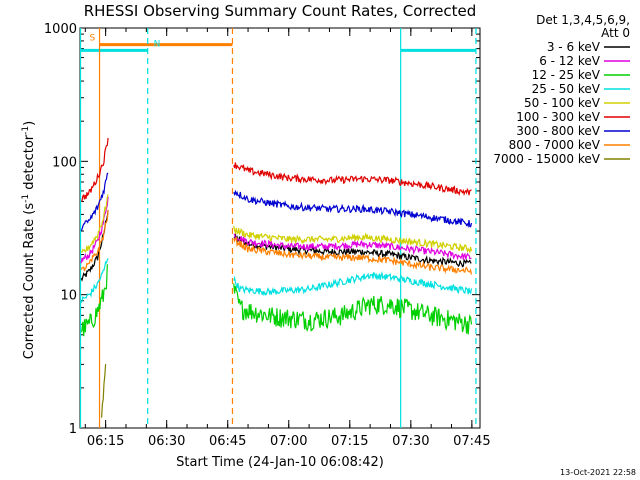 The width and height of the screenshot is (640, 480). I want to click on series-0-post, so click(352, 250).